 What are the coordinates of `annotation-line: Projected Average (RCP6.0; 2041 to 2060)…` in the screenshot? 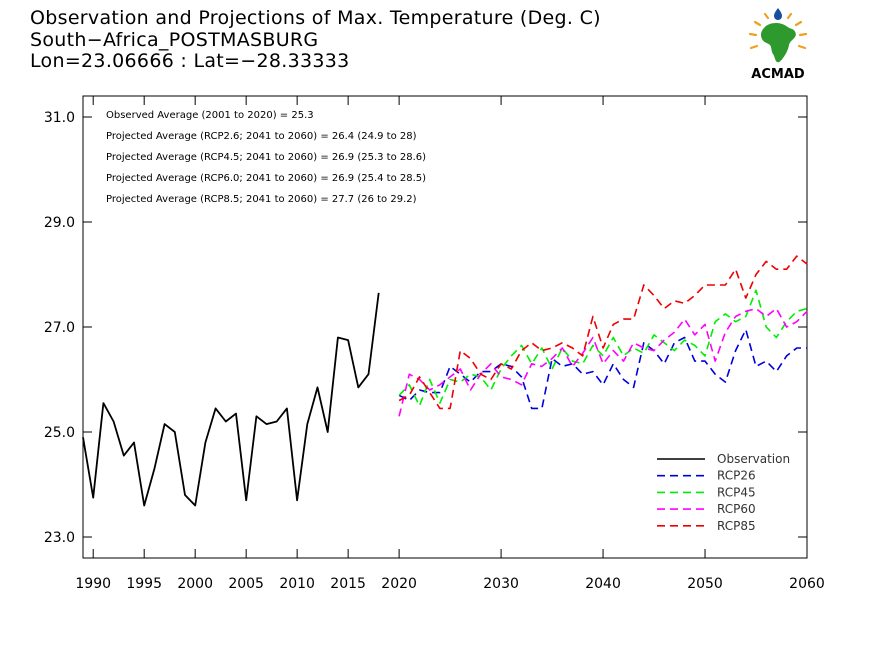 It's located at (266, 178).